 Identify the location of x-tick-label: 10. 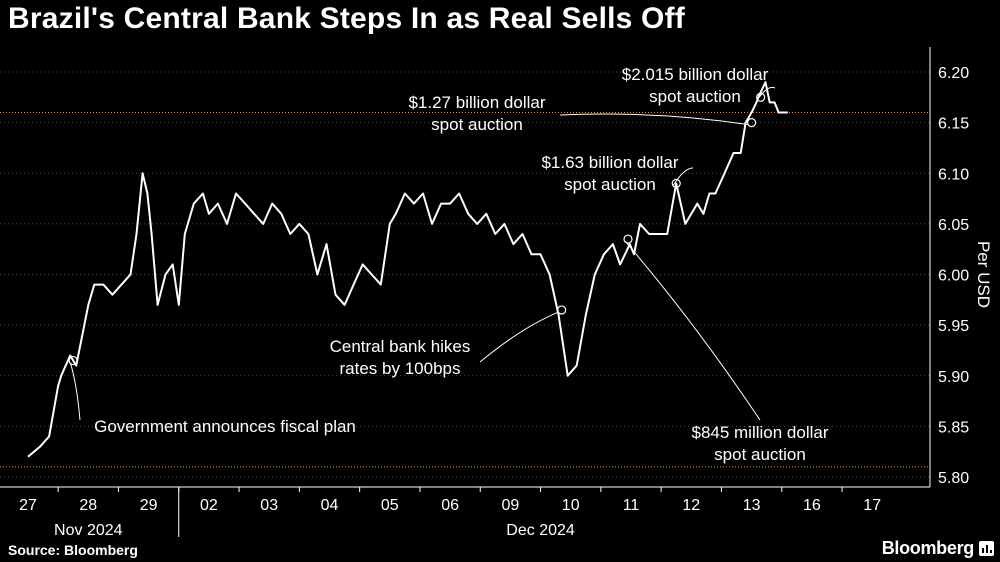
(571, 505).